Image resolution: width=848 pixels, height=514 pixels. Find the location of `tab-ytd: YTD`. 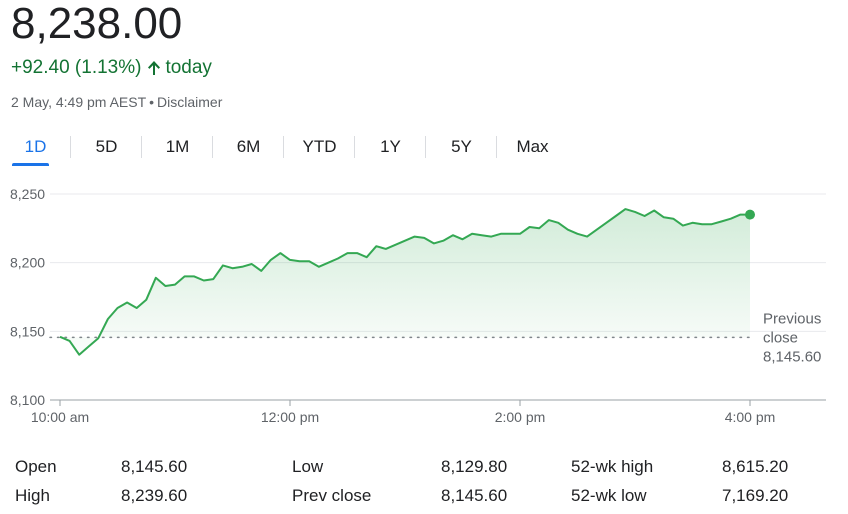

tab-ytd: YTD is located at coordinates (319, 147).